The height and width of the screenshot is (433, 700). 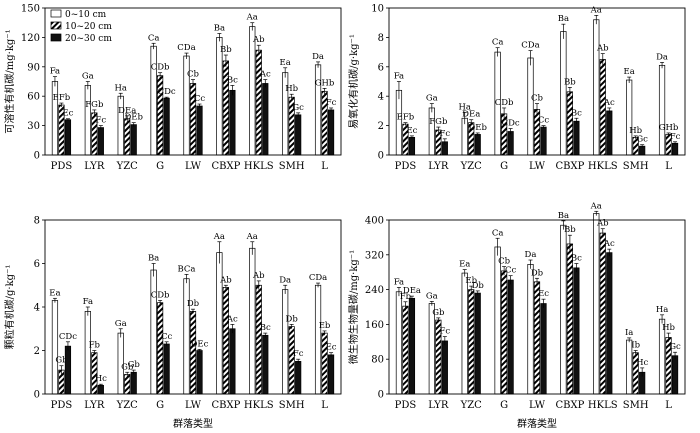 What do you see at coordinates (37, 221) in the screenshot?
I see `y-tick-label: 8` at bounding box center [37, 221].